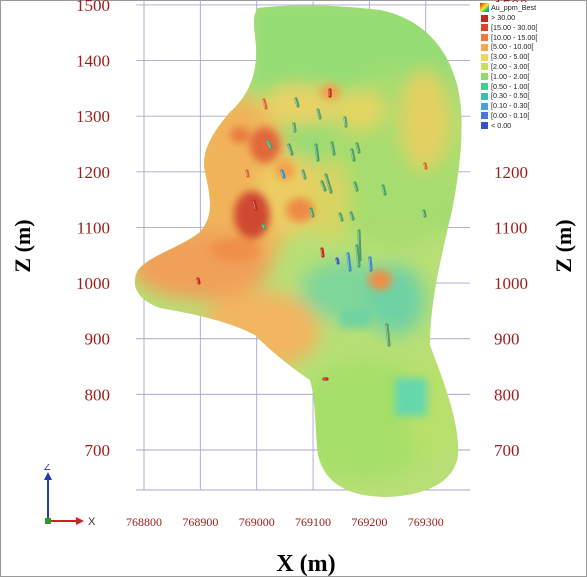 The width and height of the screenshot is (587, 577). What do you see at coordinates (501, 125) in the screenshot?
I see `legend-label-11: < 0.00` at bounding box center [501, 125].